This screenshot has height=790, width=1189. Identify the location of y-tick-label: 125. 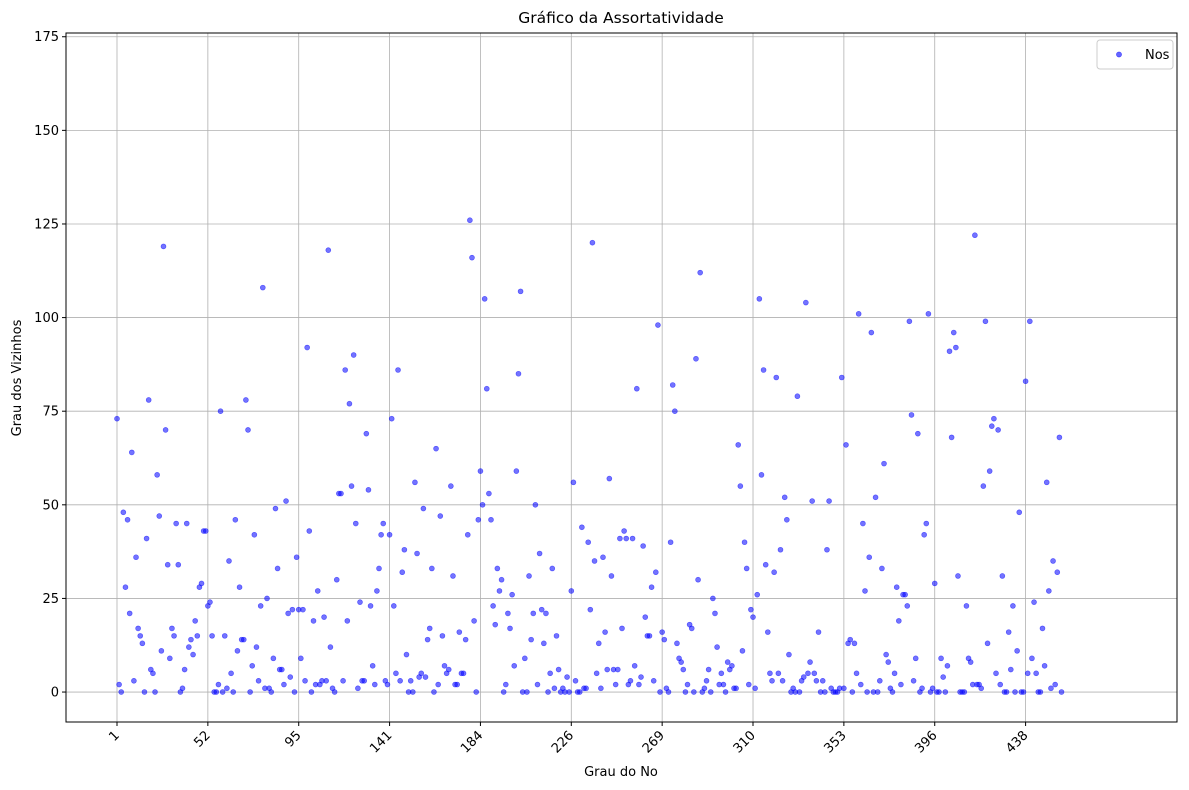
(46, 224).